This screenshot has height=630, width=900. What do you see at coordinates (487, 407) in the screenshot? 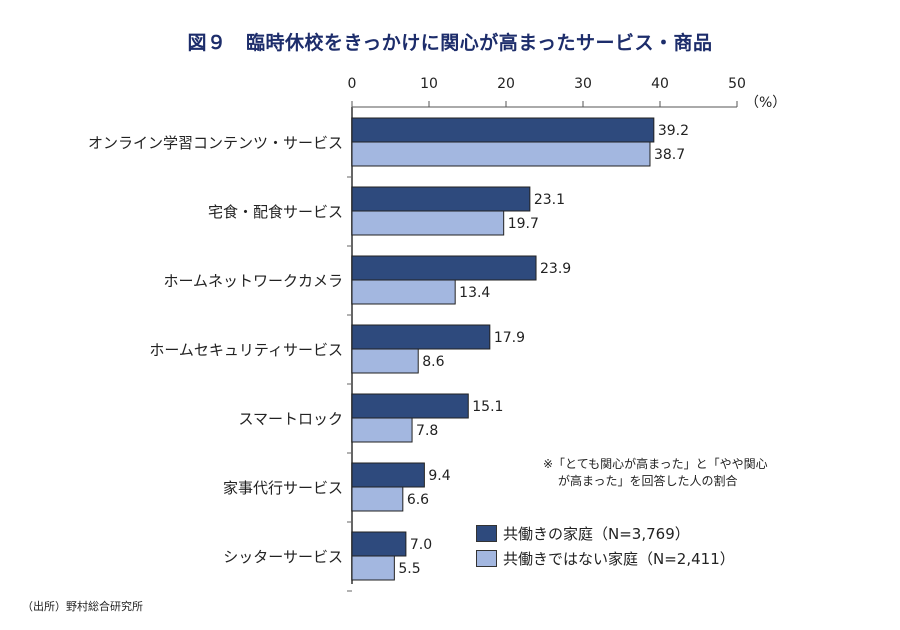
I see `value-label: 15.1` at bounding box center [487, 407].